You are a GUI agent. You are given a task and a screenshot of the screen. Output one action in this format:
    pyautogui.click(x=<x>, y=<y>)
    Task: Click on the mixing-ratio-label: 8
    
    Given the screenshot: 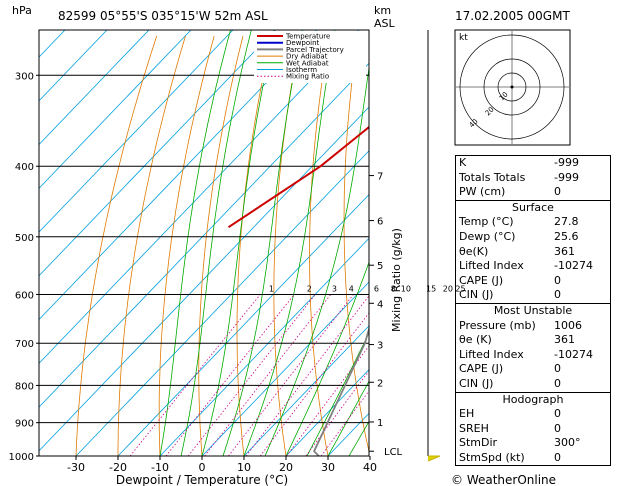 What is the action you would take?
    pyautogui.click(x=393, y=288)
    